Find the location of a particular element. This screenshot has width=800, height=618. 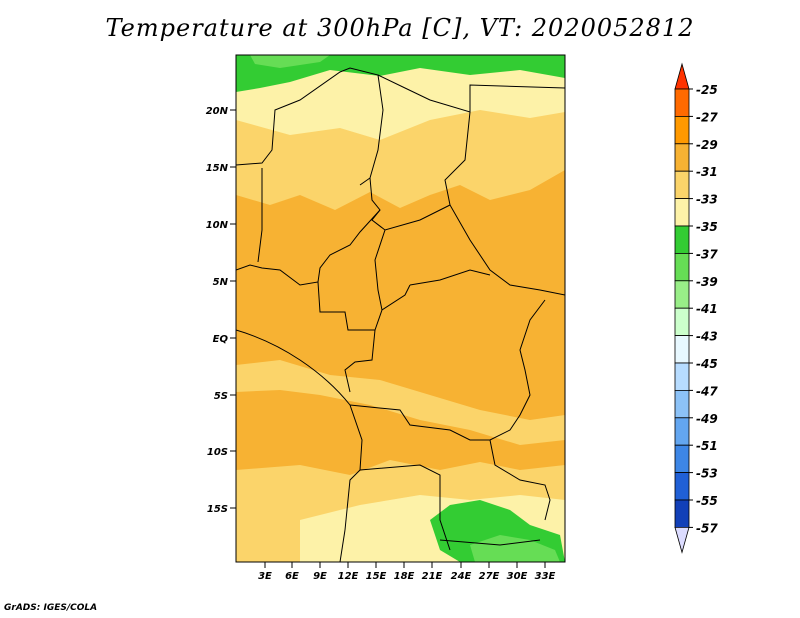

colorbar-label: -53 is located at coordinates (707, 474).